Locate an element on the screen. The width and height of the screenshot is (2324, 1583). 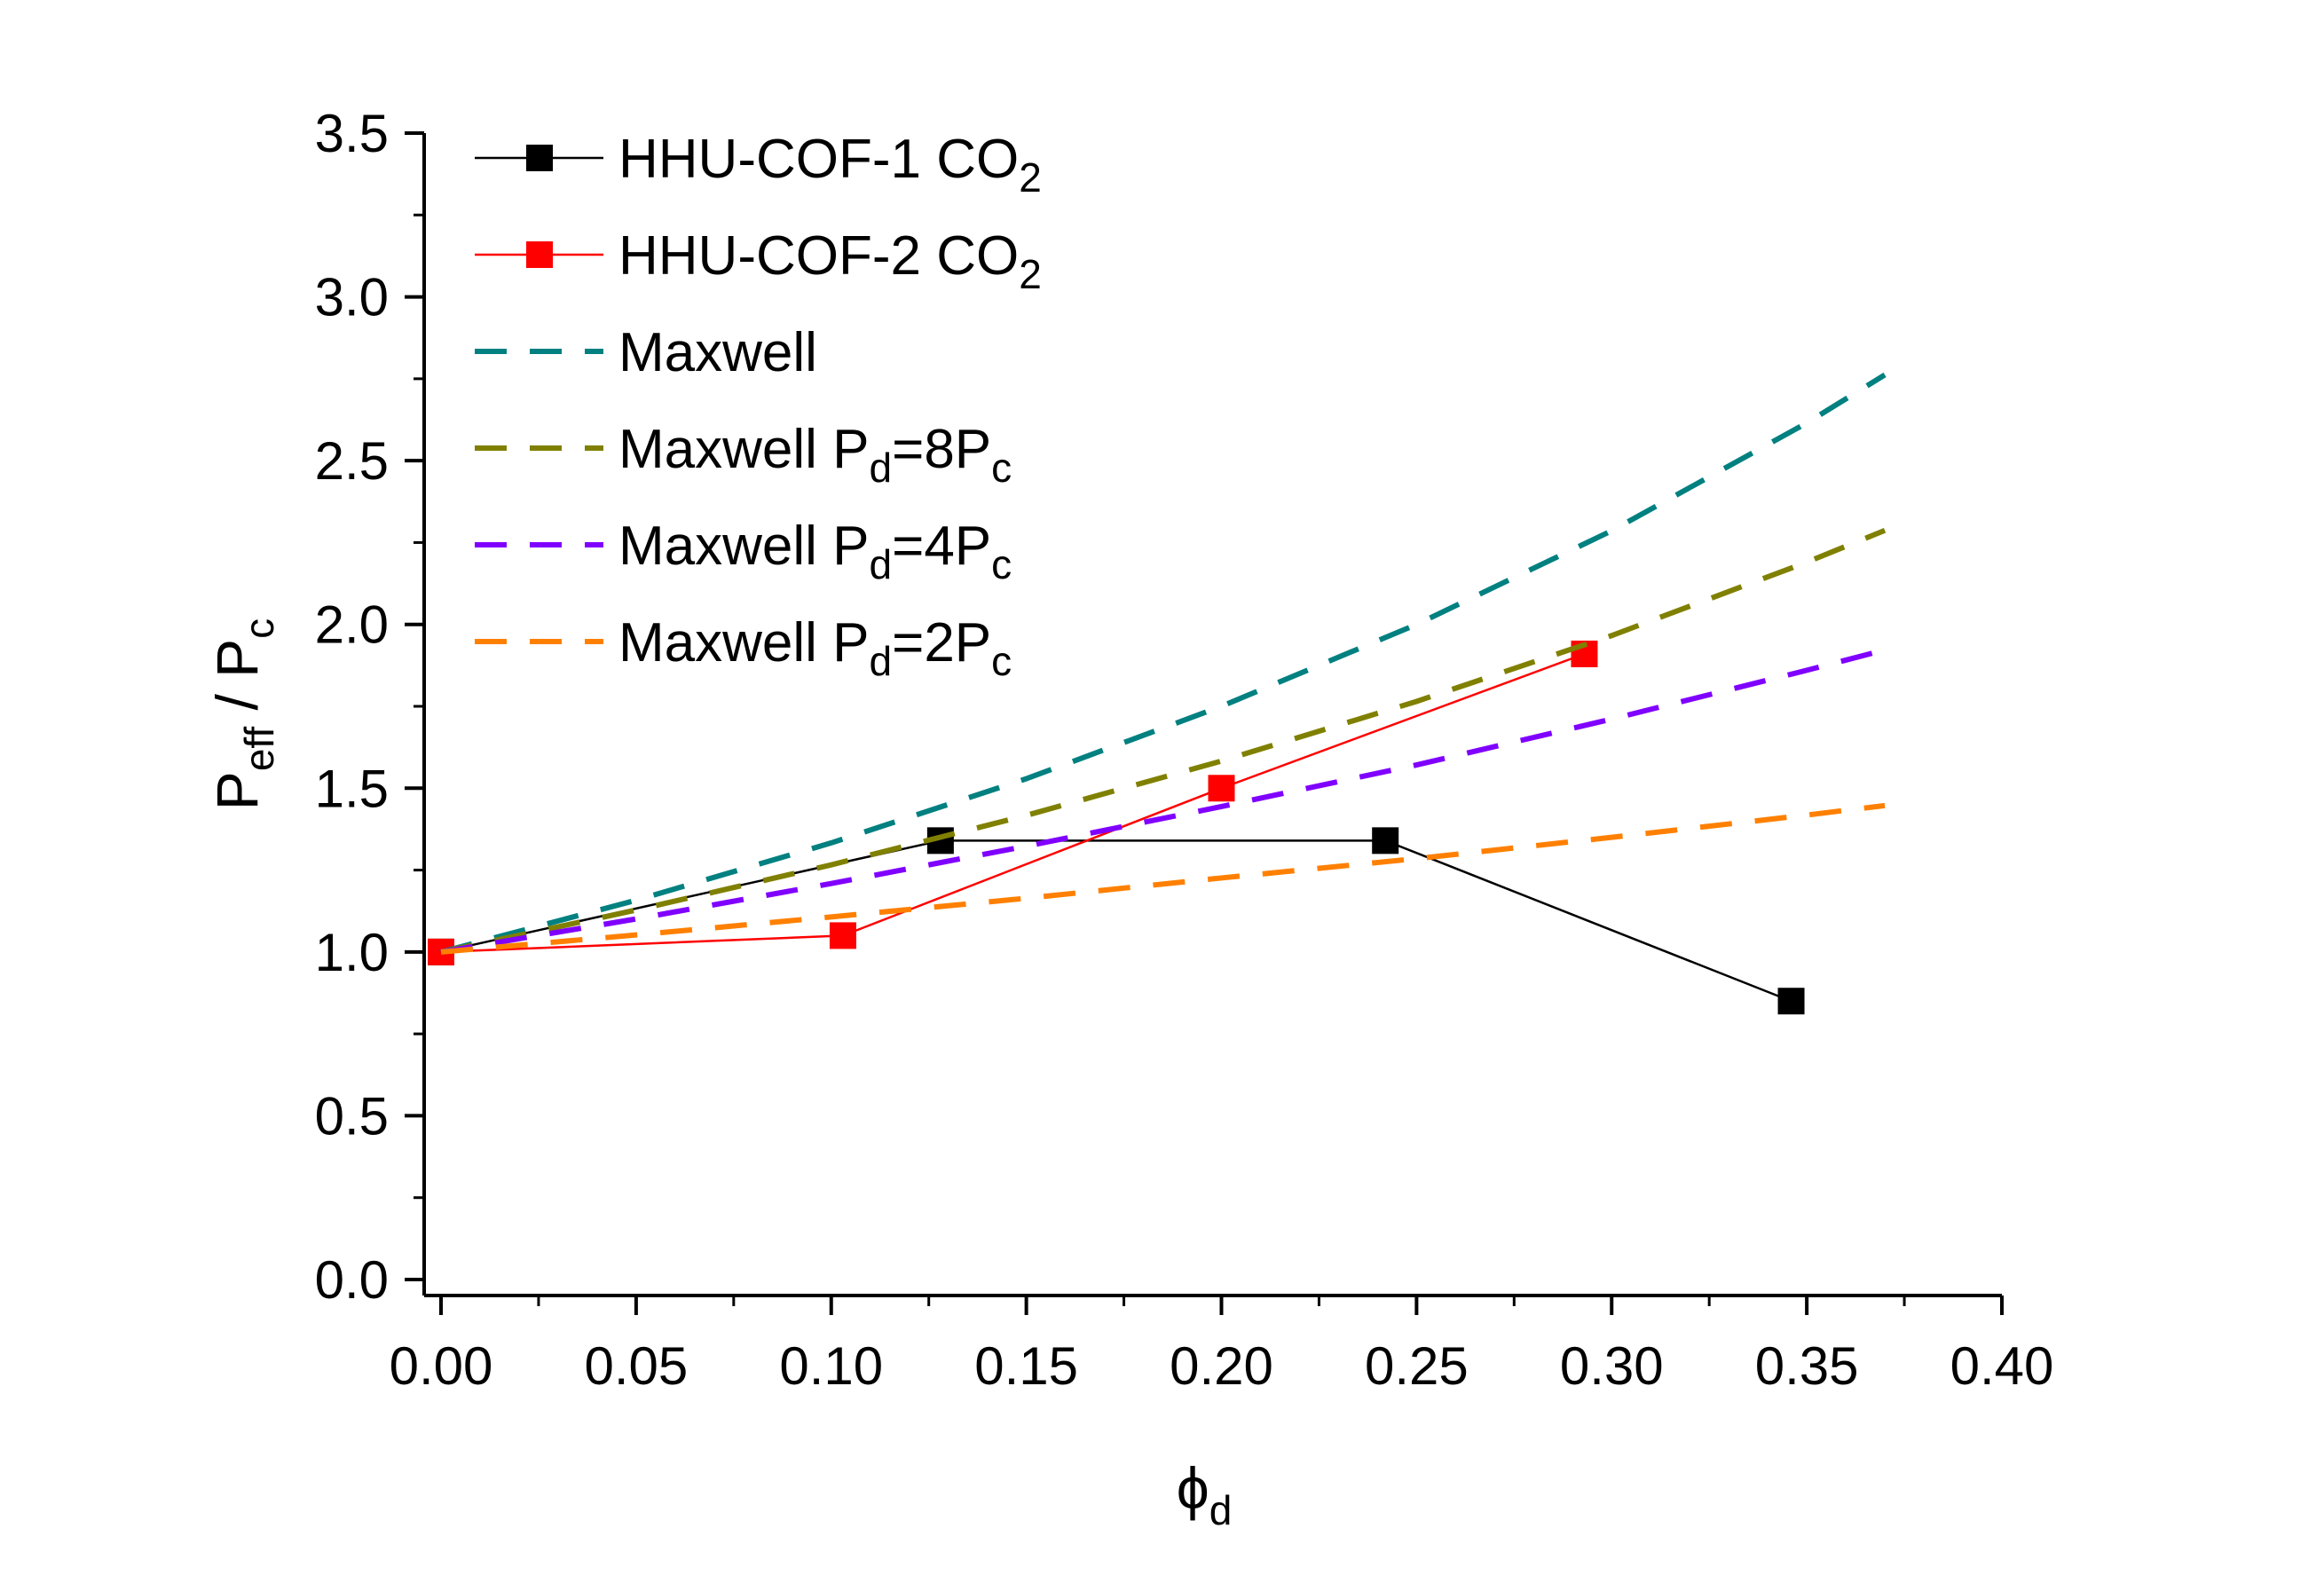
legend-label: Maxwell Pd=4Pc is located at coordinates (815, 551).